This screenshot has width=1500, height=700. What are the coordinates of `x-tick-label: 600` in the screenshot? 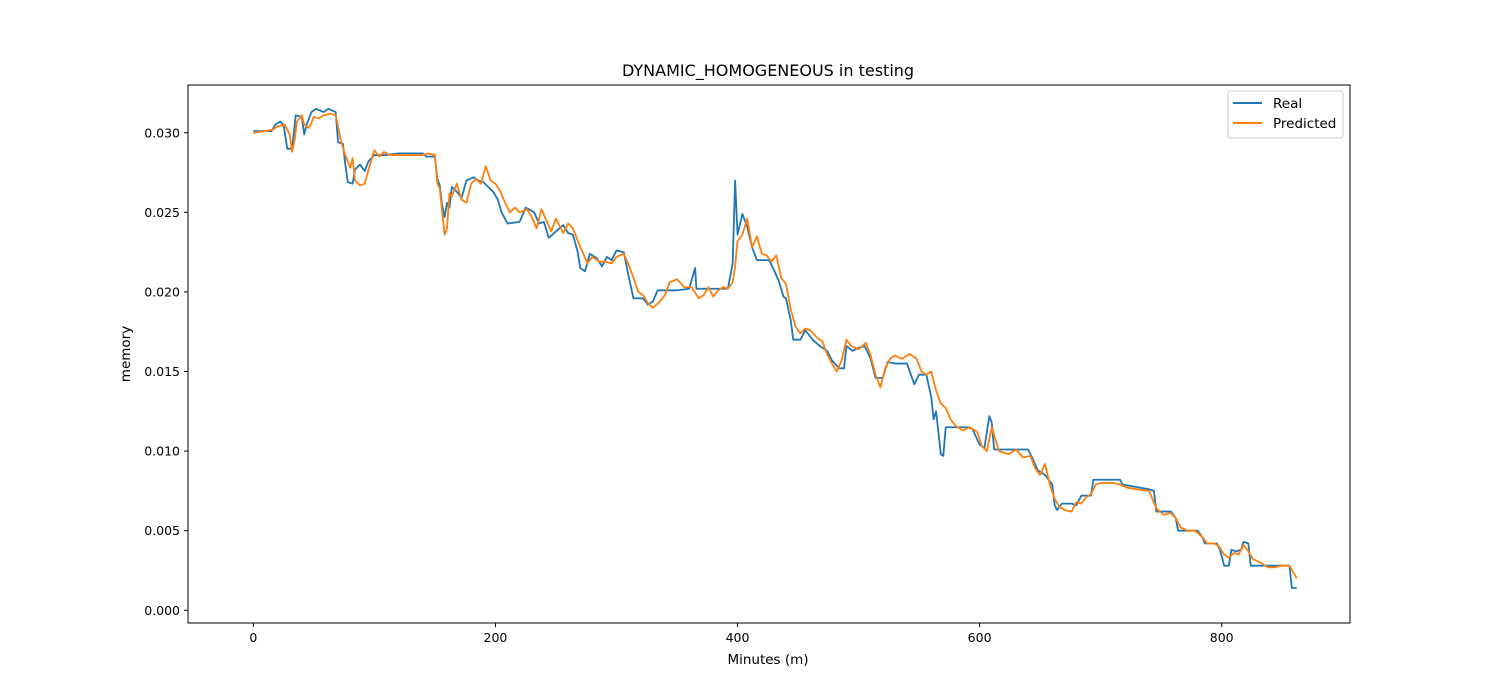 It's located at (980, 637).